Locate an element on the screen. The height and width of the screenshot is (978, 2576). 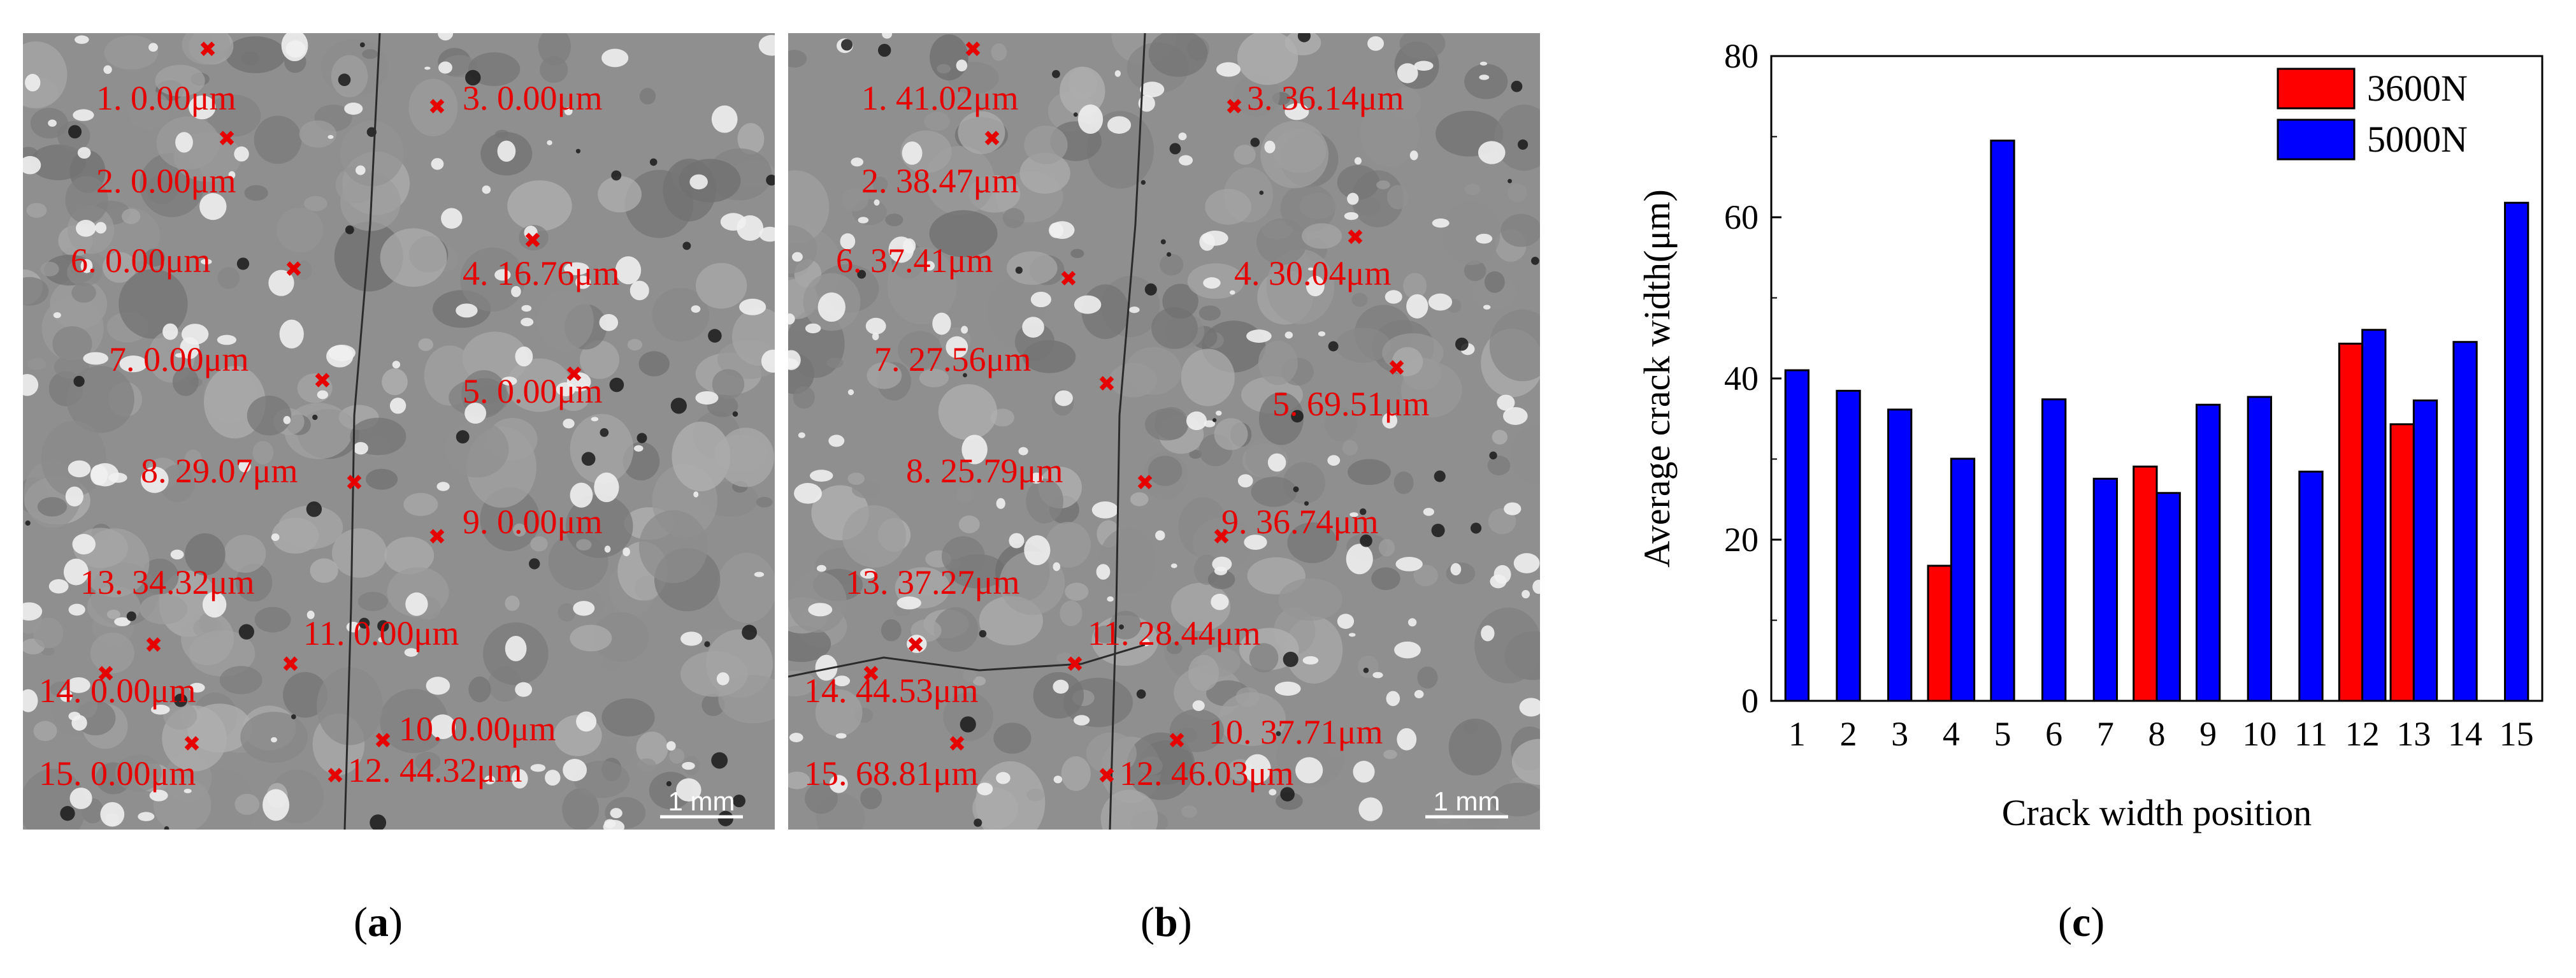
x-tick-label: 1 is located at coordinates (1797, 734).